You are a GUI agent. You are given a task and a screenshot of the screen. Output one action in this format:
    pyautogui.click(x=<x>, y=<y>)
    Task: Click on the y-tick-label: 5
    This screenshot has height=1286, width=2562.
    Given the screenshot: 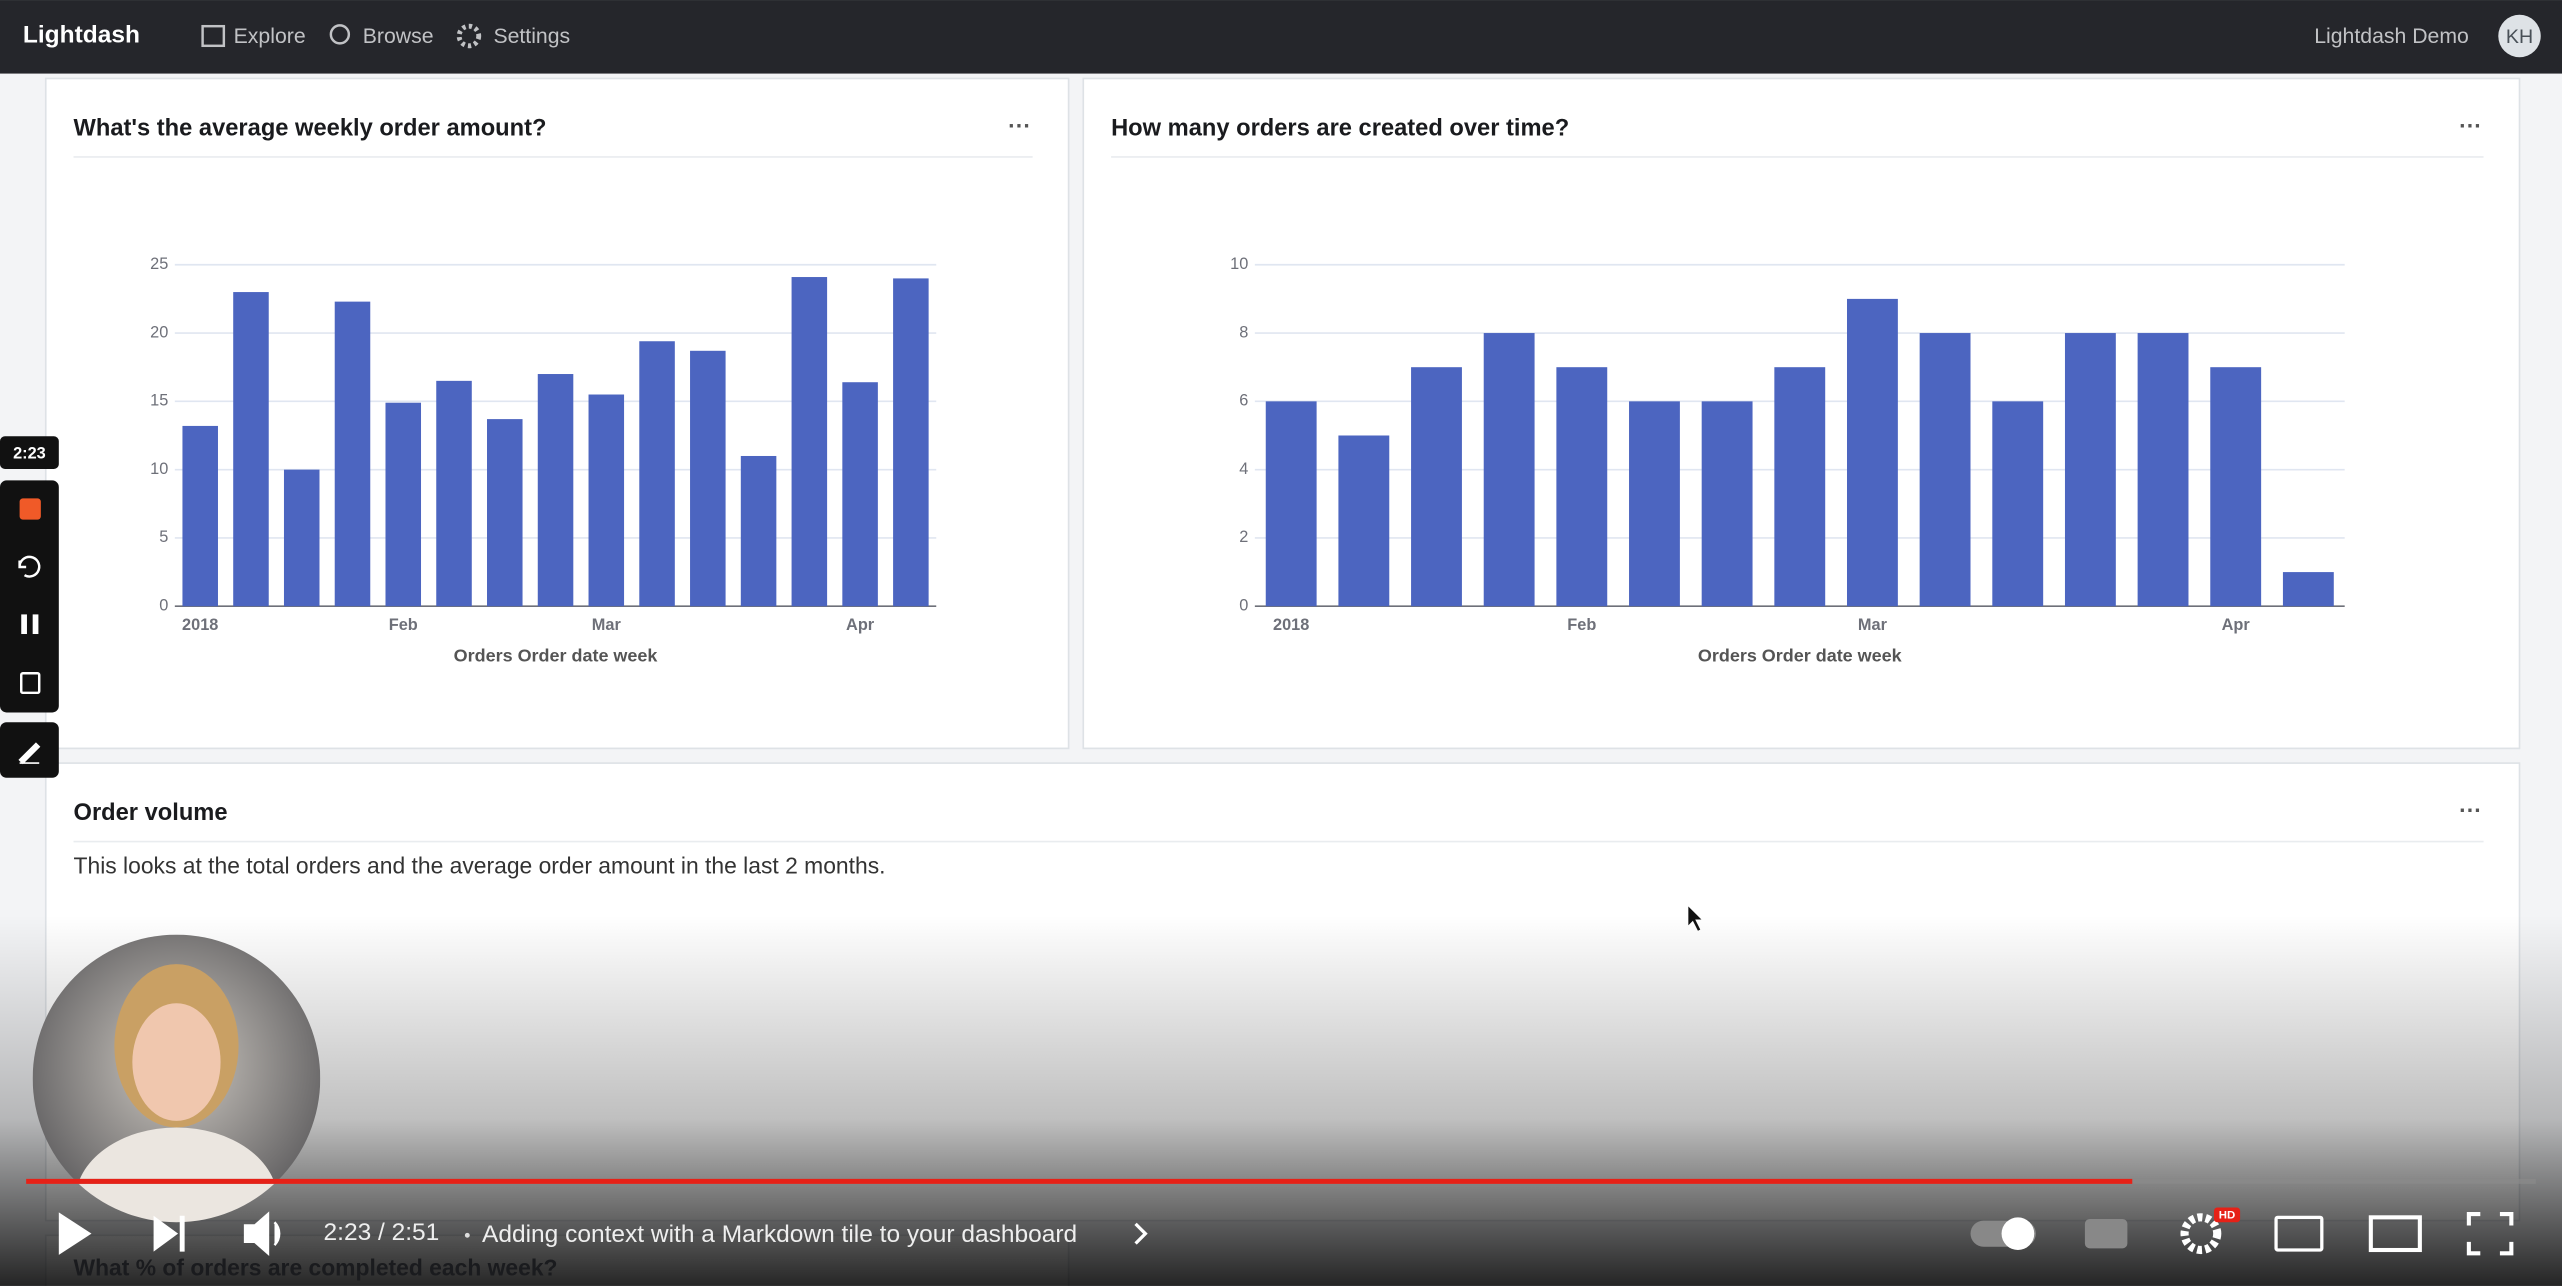 What is the action you would take?
    pyautogui.click(x=163, y=537)
    